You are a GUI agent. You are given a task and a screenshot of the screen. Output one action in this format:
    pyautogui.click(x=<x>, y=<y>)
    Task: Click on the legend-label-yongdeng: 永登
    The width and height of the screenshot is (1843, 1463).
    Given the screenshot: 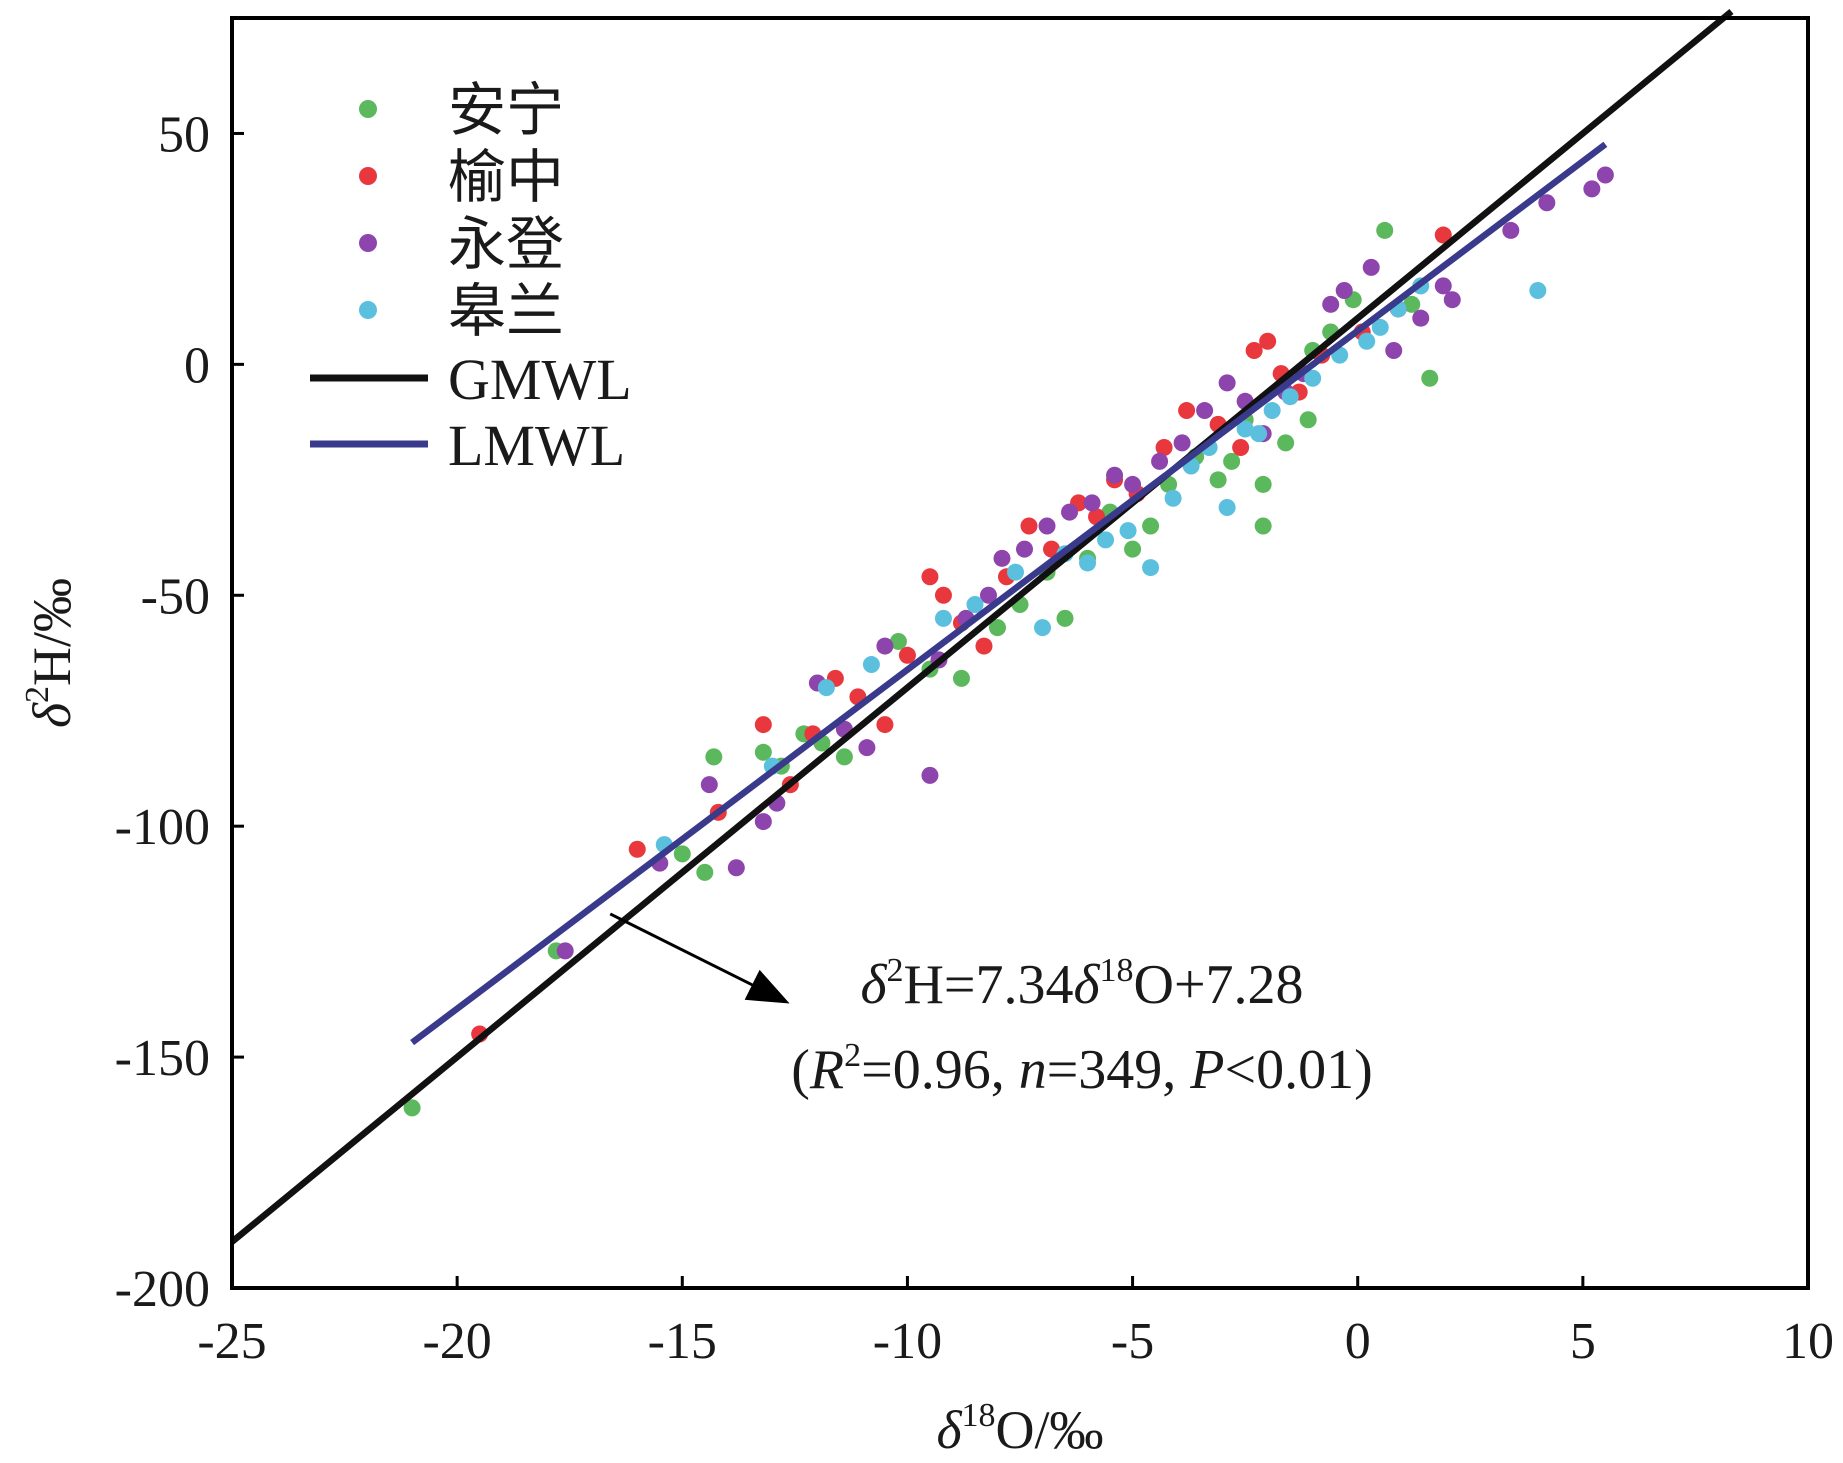 What is the action you would take?
    pyautogui.click(x=506, y=244)
    